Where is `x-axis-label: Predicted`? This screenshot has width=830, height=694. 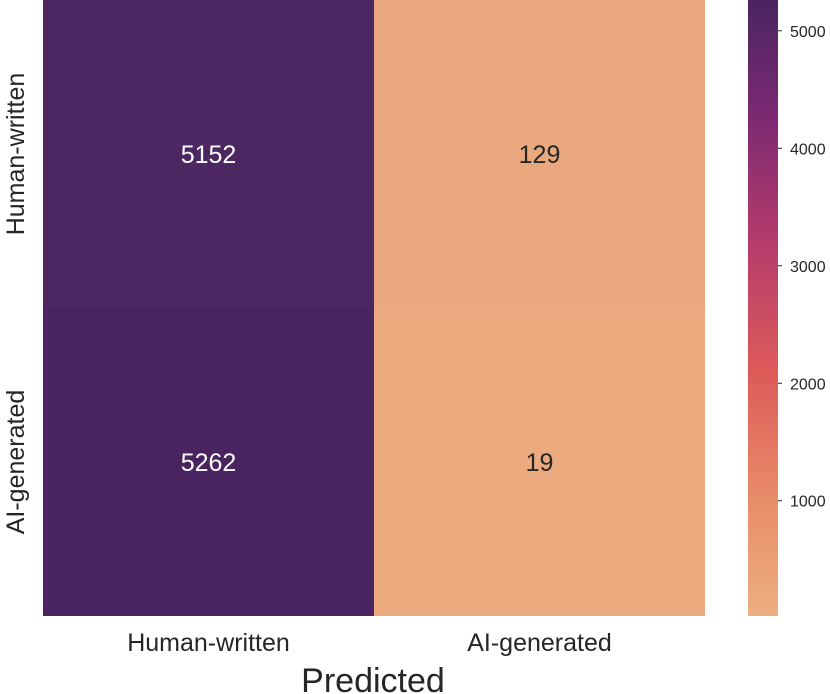 x-axis-label: Predicted is located at coordinates (373, 678).